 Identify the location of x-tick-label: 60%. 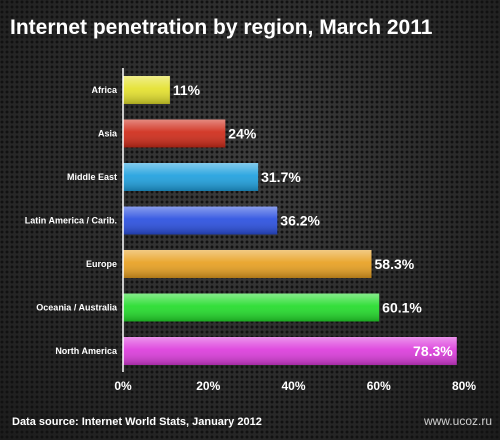
(379, 386).